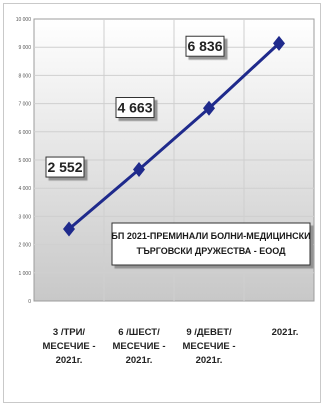  What do you see at coordinates (209, 332) in the screenshot?
I see `x-tick-label: 9 /ДЕВЕТ/` at bounding box center [209, 332].